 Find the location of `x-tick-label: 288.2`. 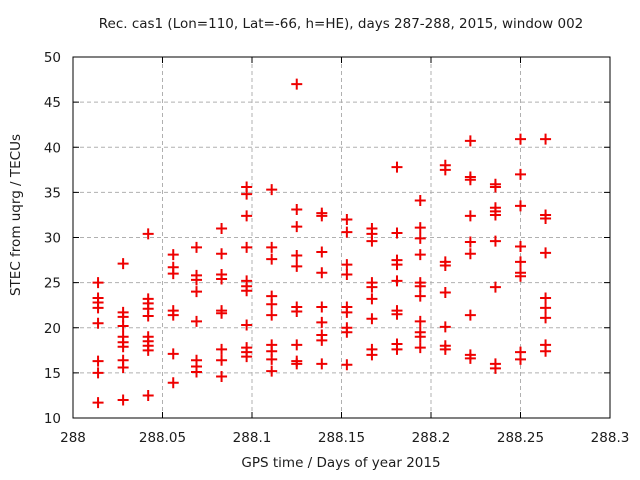

x-tick-label: 288.2 is located at coordinates (431, 438).